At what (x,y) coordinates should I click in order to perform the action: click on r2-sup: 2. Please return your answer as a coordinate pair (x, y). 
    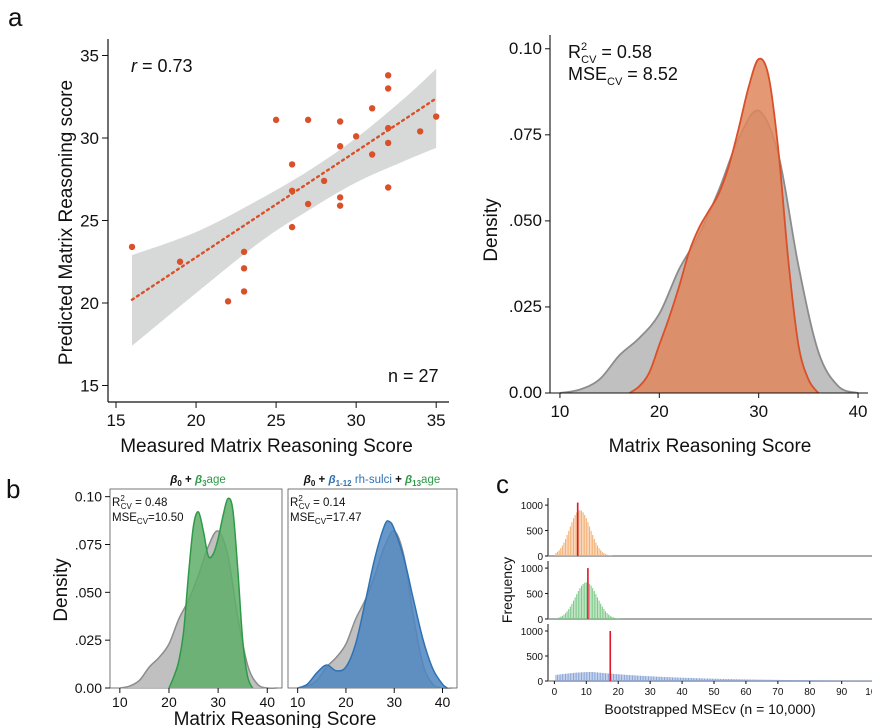
    Looking at the image, I should click on (122, 498).